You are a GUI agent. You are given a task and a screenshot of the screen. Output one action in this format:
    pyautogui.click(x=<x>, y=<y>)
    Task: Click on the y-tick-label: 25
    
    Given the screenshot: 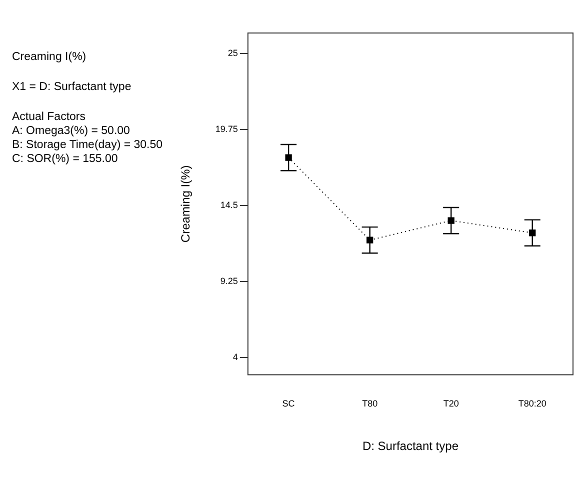 What is the action you would take?
    pyautogui.click(x=233, y=53)
    